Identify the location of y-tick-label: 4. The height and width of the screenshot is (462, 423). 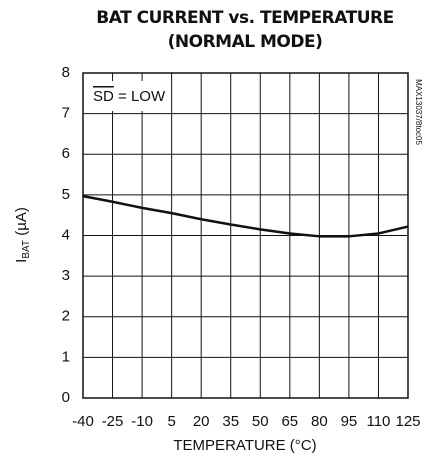
(66, 234).